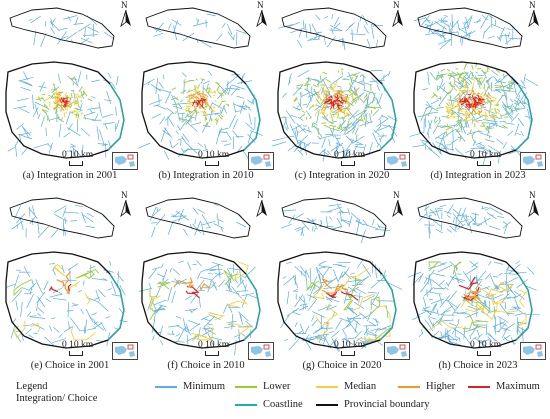 Image resolution: width=550 pixels, height=419 pixels. What do you see at coordinates (204, 386) in the screenshot?
I see `legend-label-minimum: Minimum` at bounding box center [204, 386].